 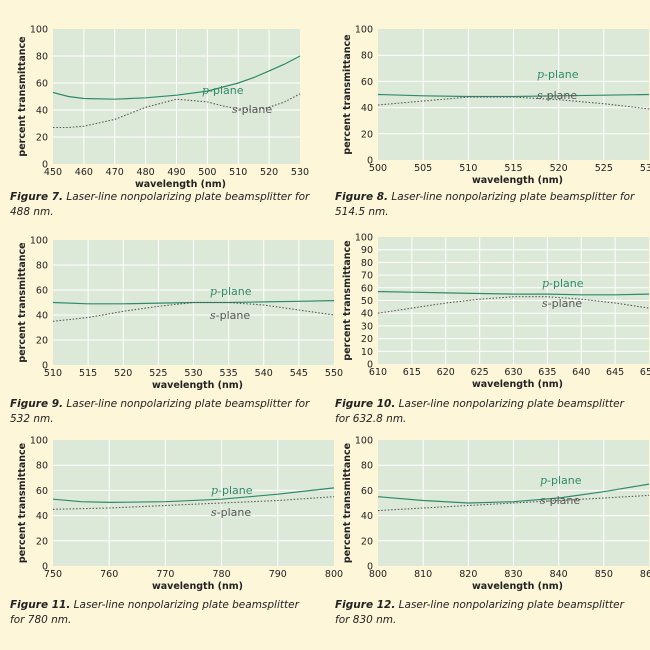 I want to click on x-tick-label: 615, so click(x=412, y=372).